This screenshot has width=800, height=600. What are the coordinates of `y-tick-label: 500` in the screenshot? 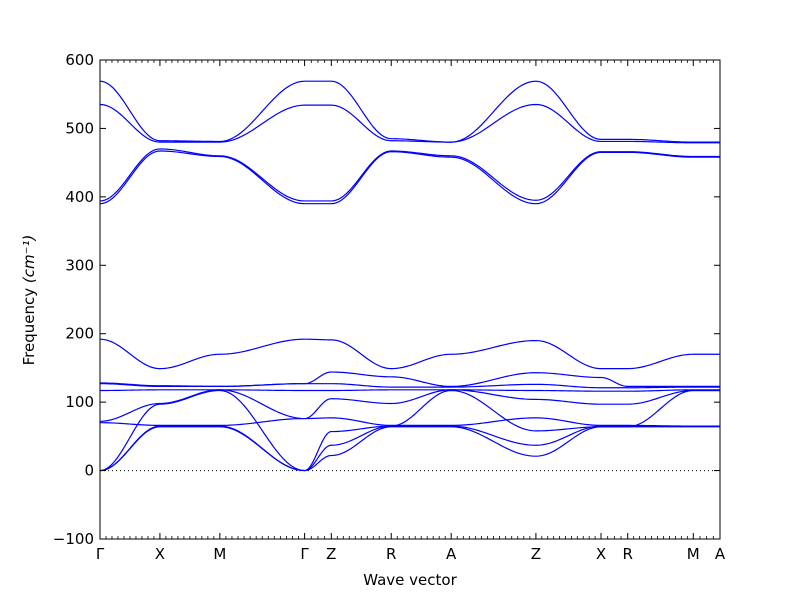 It's located at (79, 128).